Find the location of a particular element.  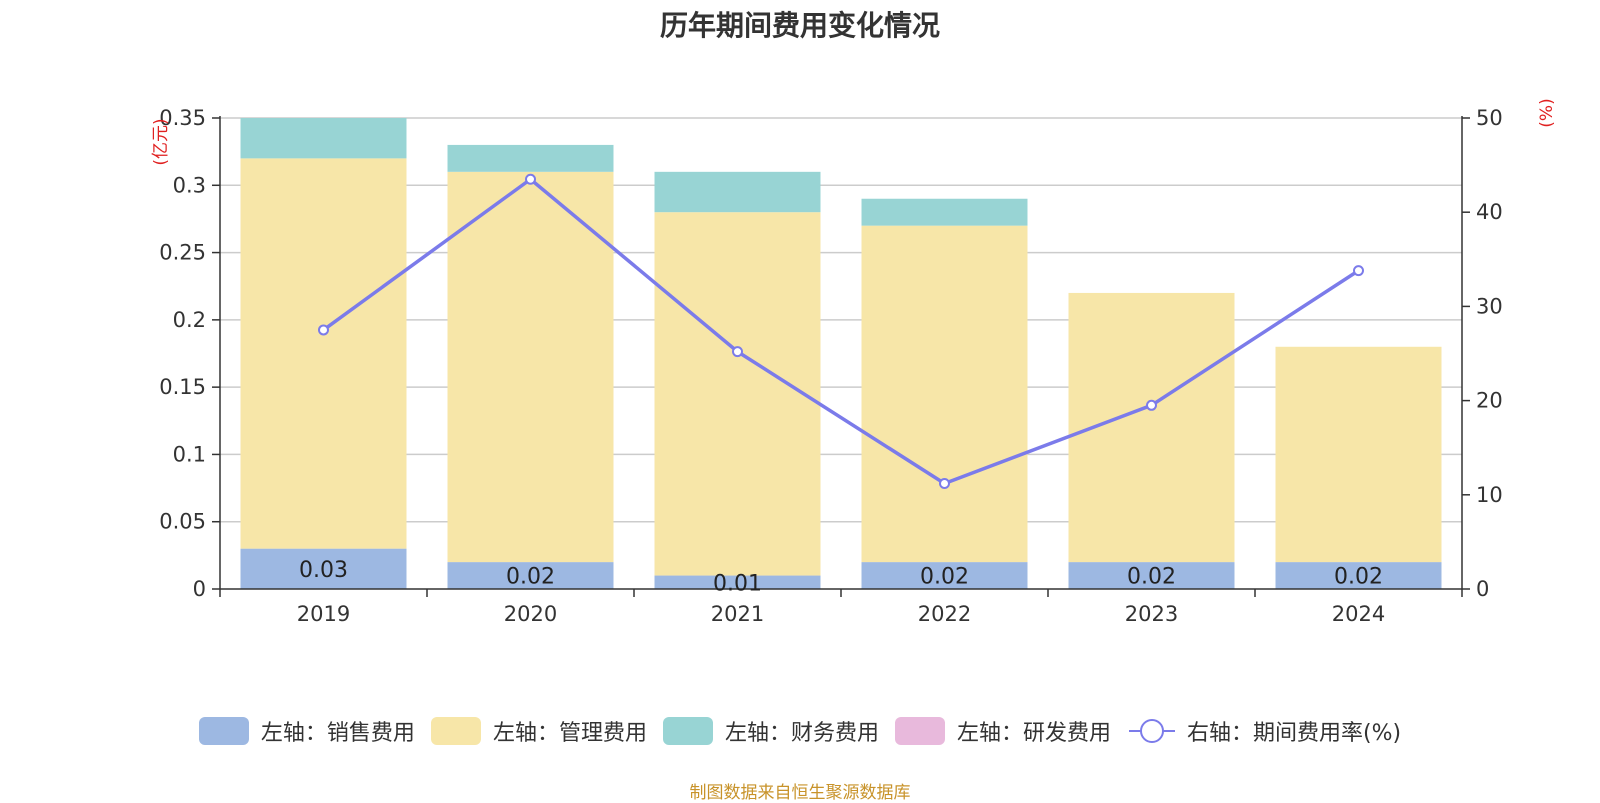

legend-item-0: 左轴：销售费用 is located at coordinates (306, 731).